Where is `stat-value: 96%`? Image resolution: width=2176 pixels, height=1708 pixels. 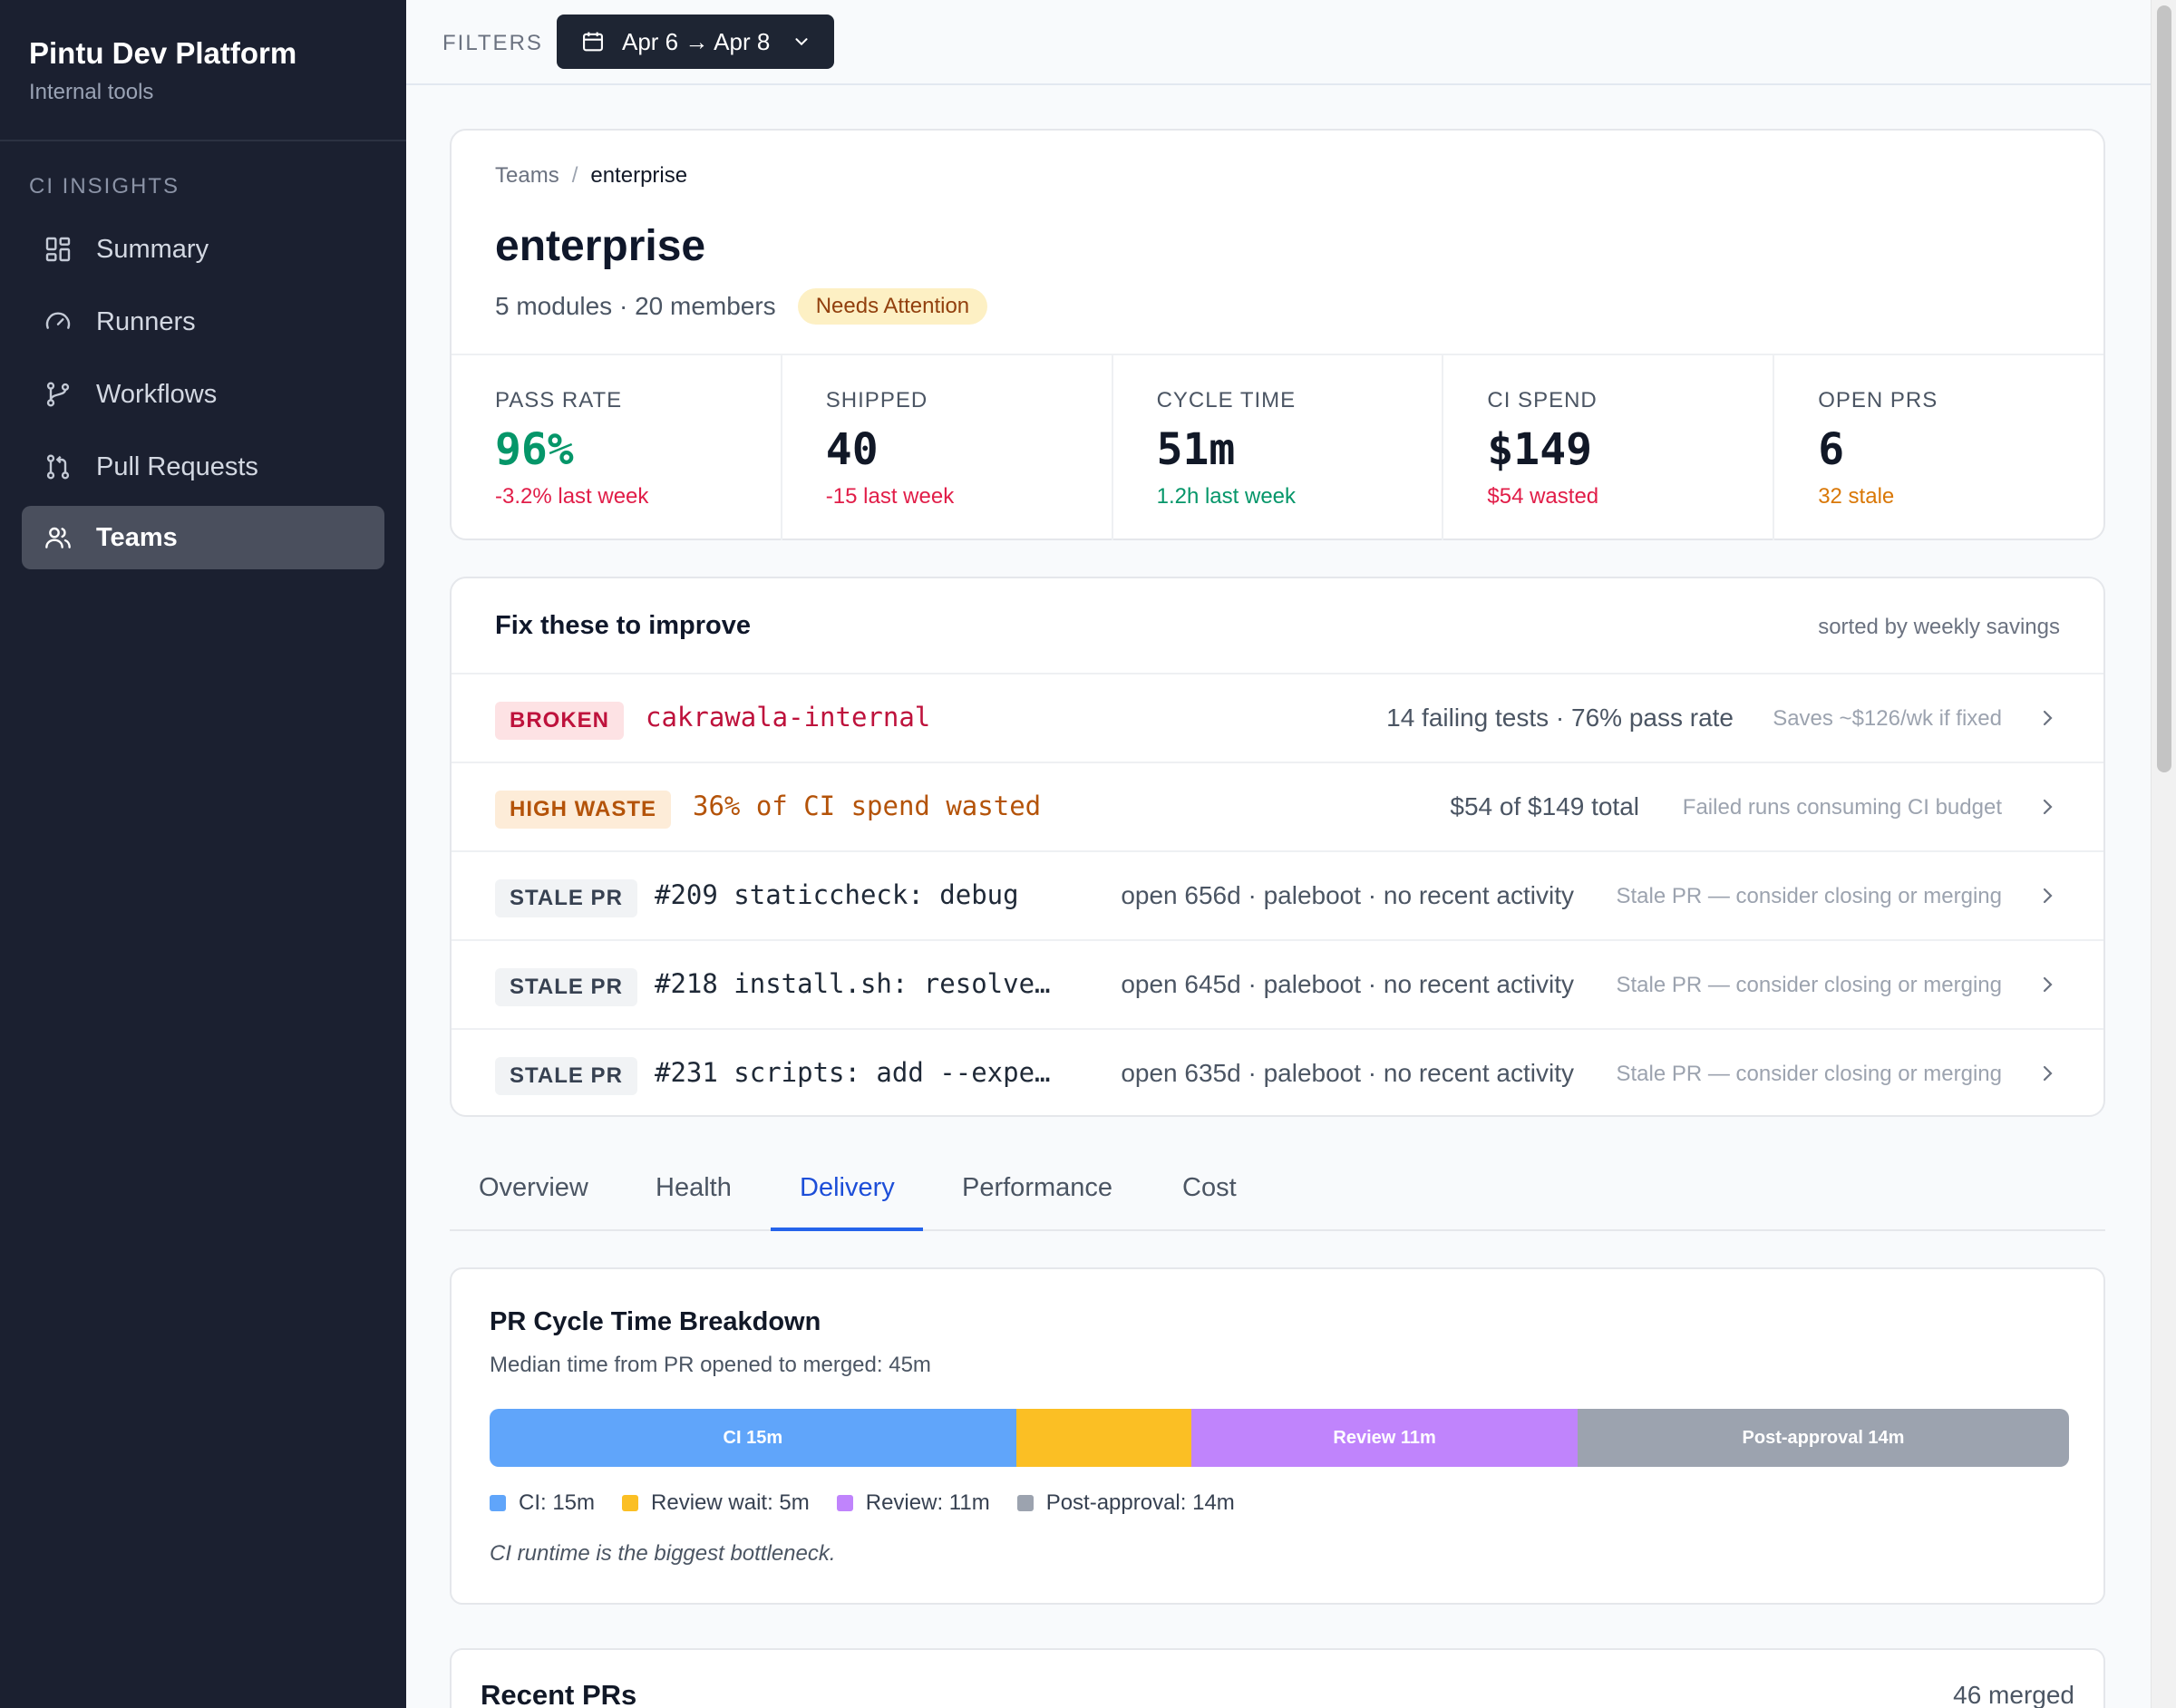
stat-value: 96% is located at coordinates (535, 449).